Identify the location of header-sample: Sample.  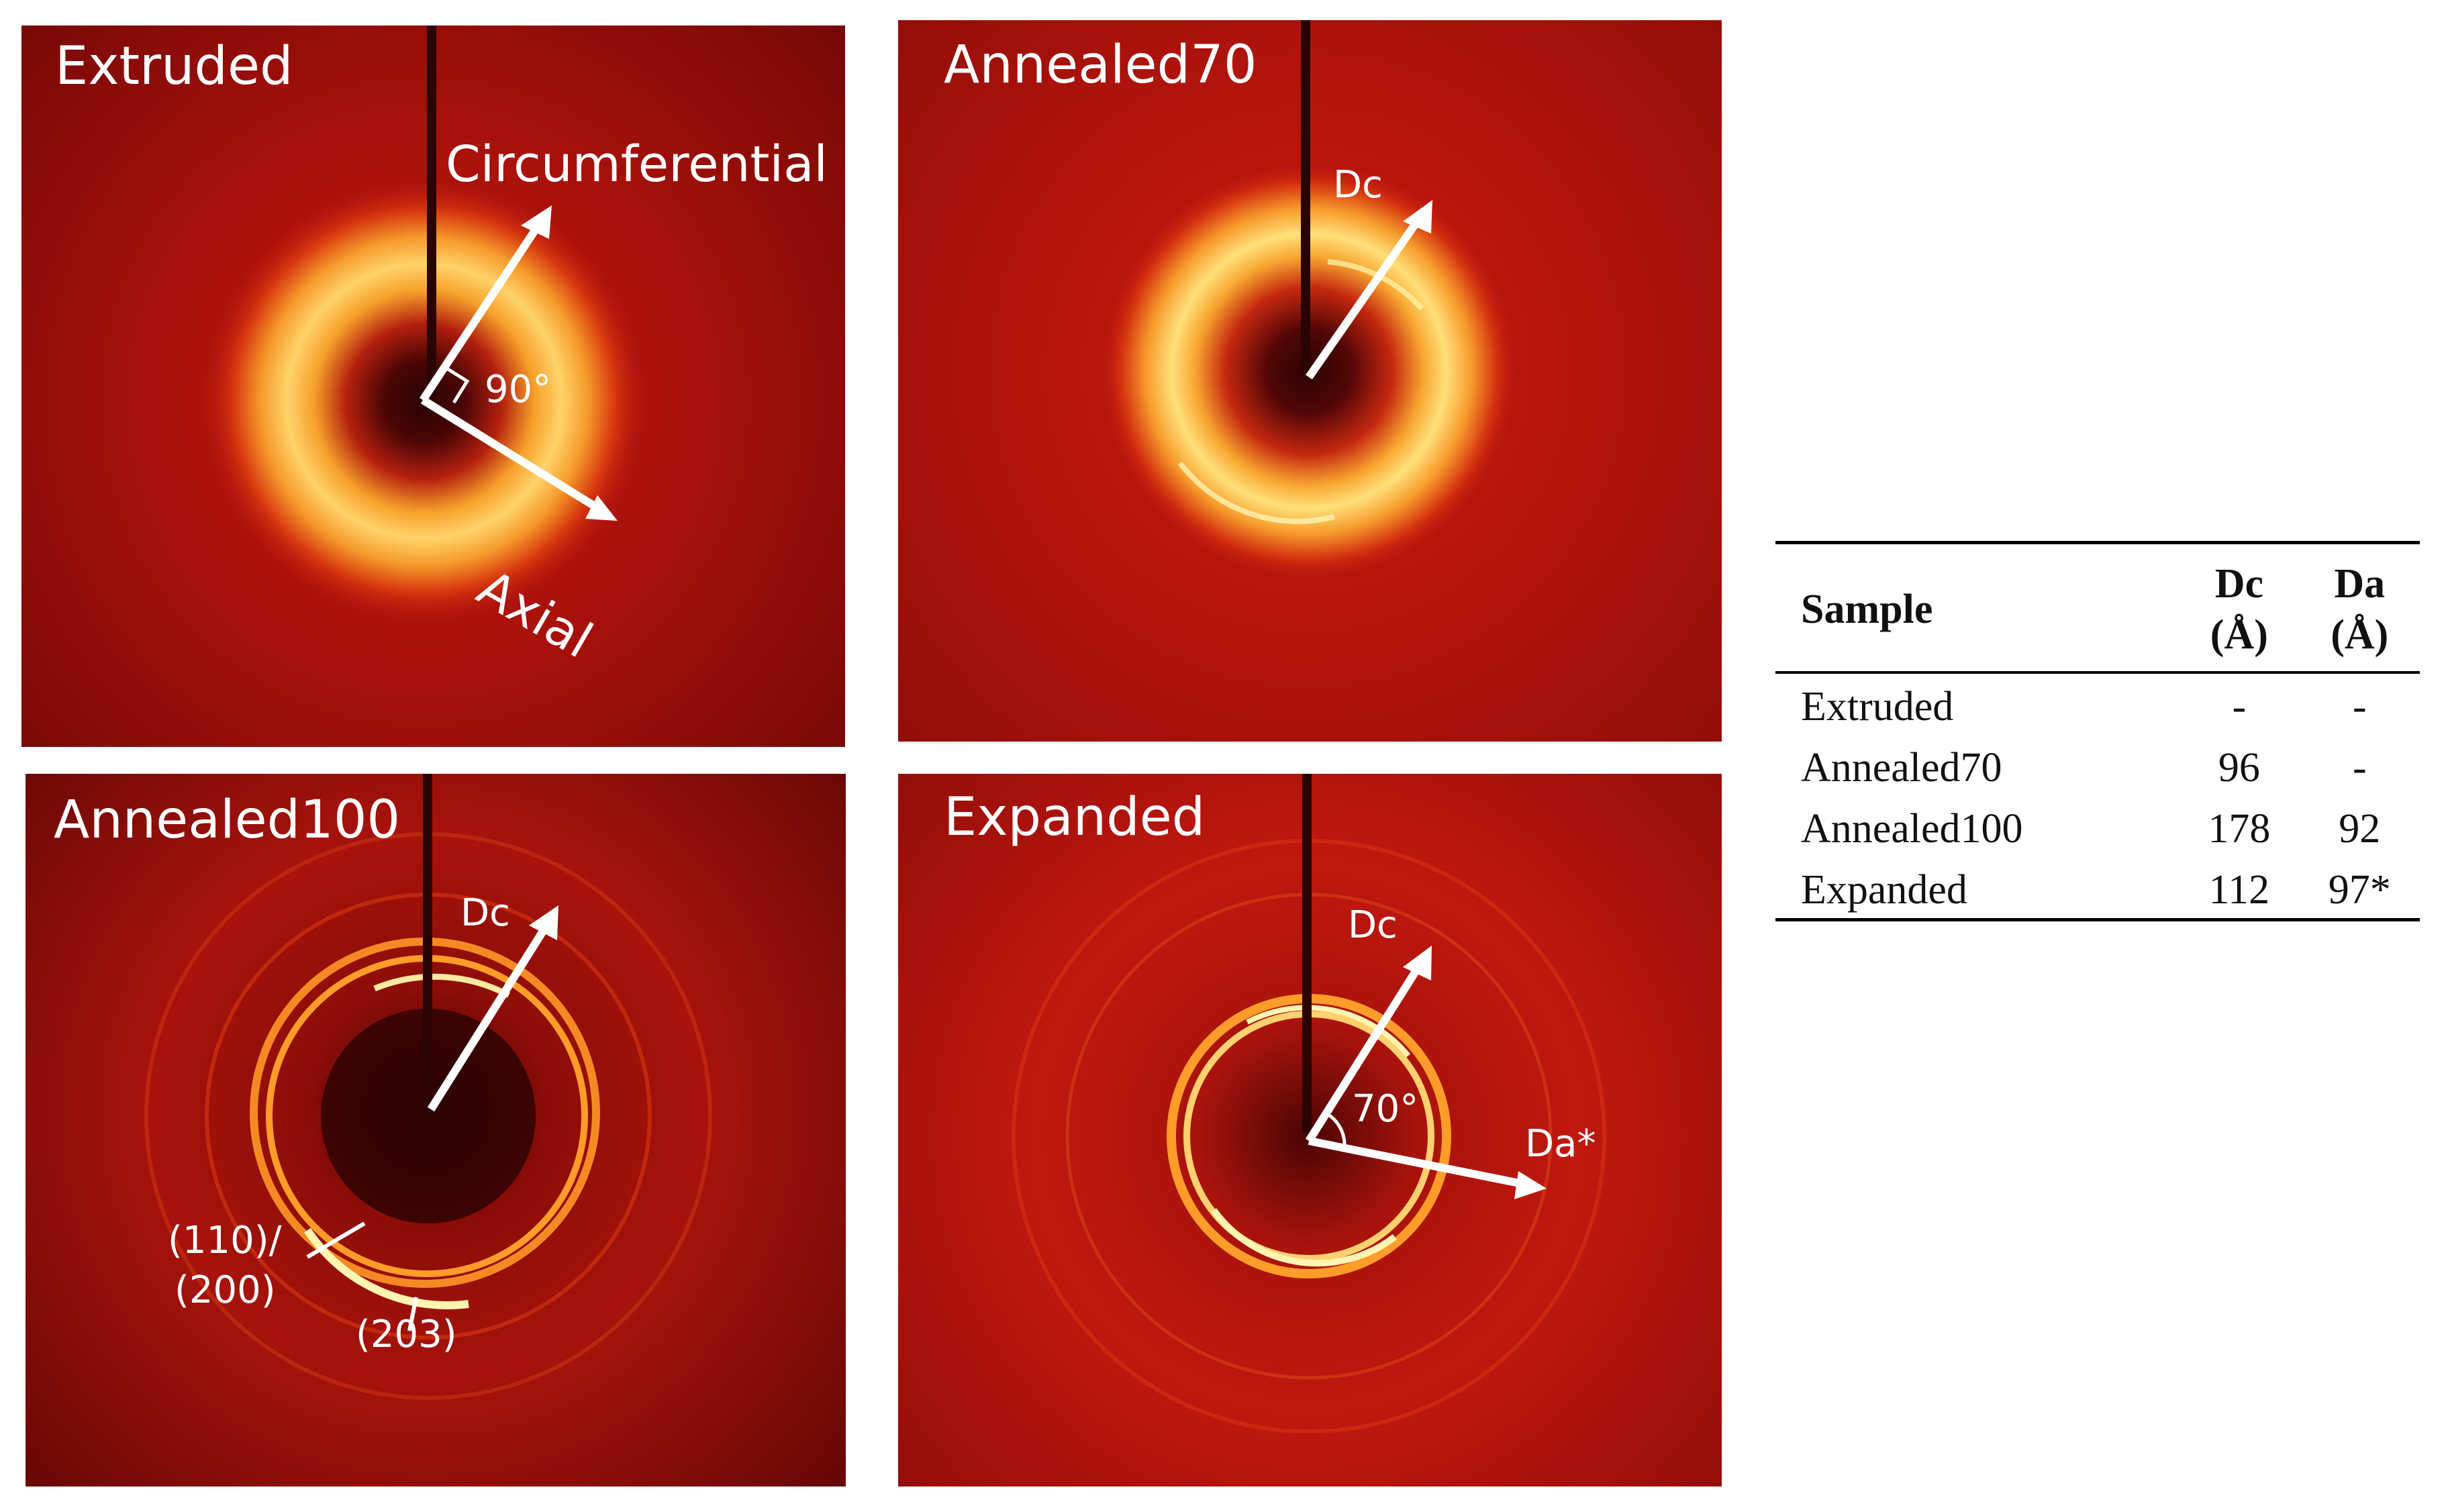
(1977, 608).